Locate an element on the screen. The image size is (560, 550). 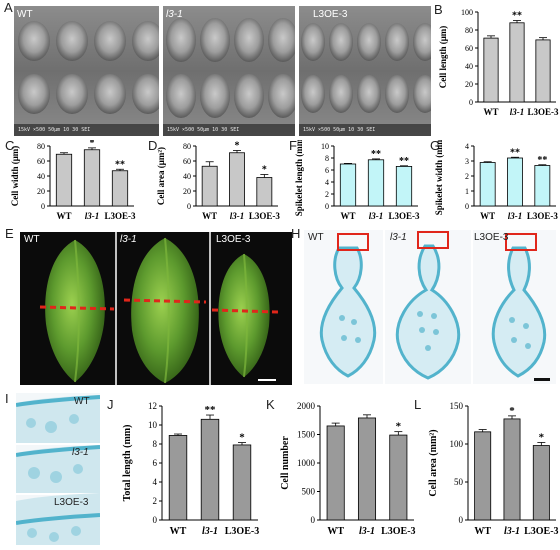
y-tick-label: 40 is located at coordinates (187, 176).